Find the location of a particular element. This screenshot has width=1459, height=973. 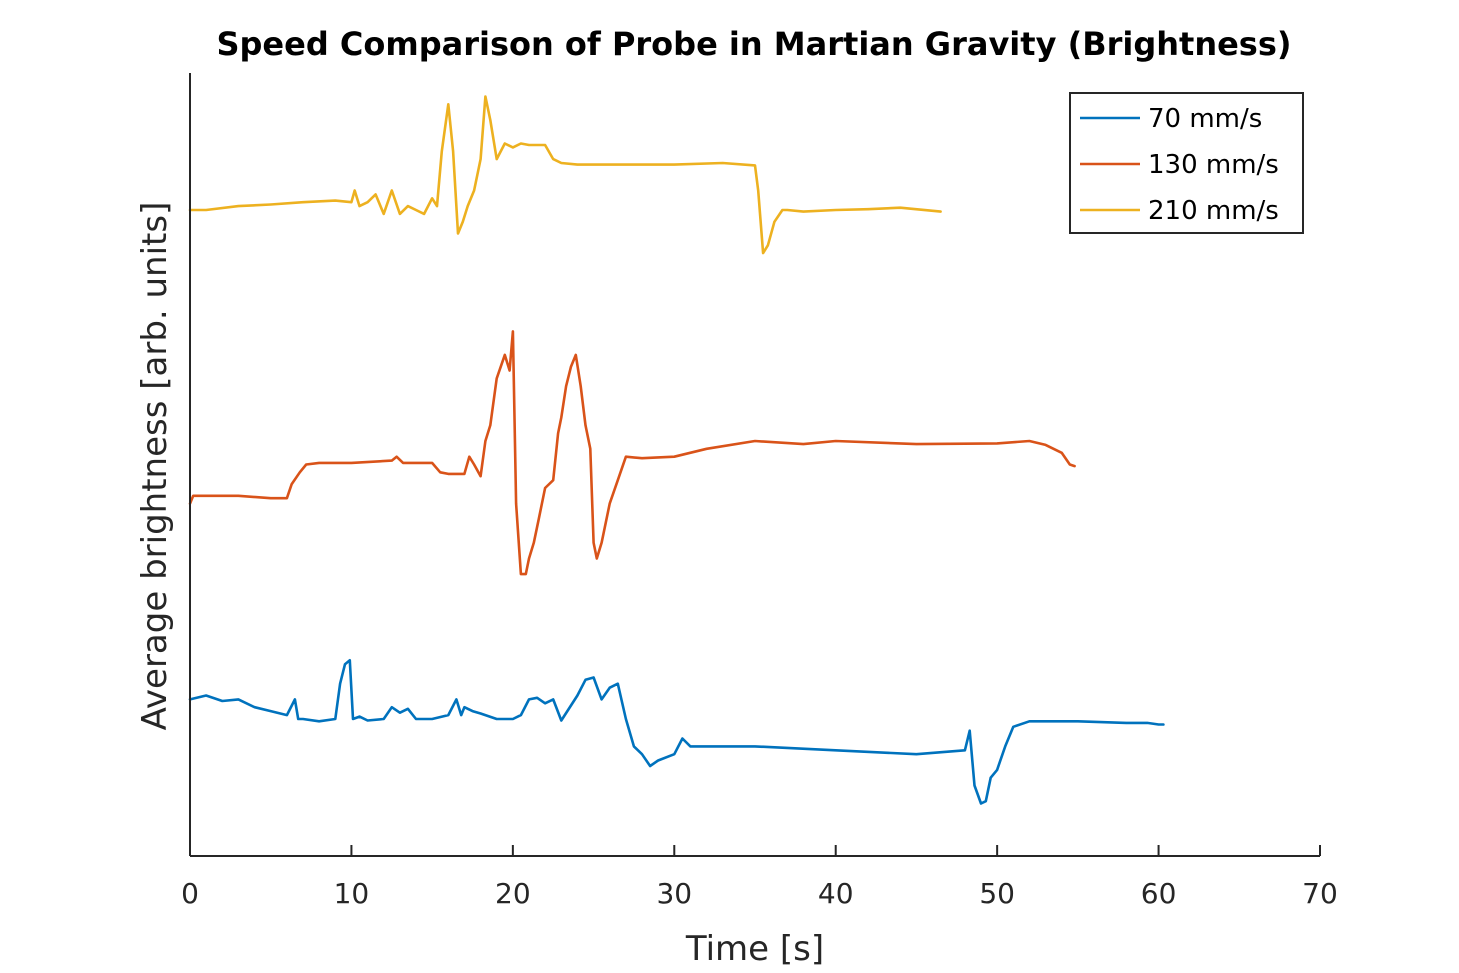

legend: 70 mm/s 130 mm/s 210 mm/s is located at coordinates (1186, 163).